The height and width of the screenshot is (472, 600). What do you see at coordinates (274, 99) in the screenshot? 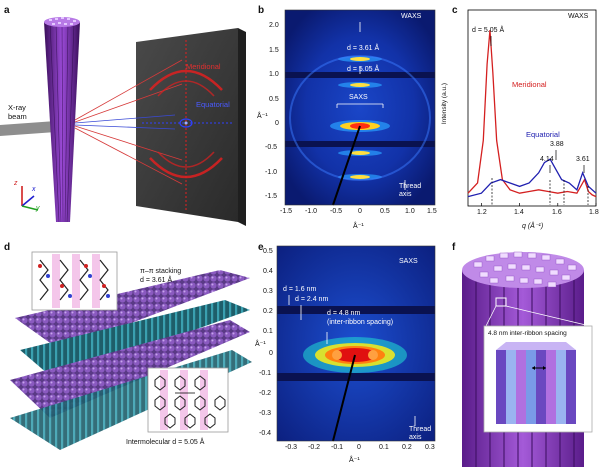
I see `b-ytick: 0.5` at bounding box center [274, 99].